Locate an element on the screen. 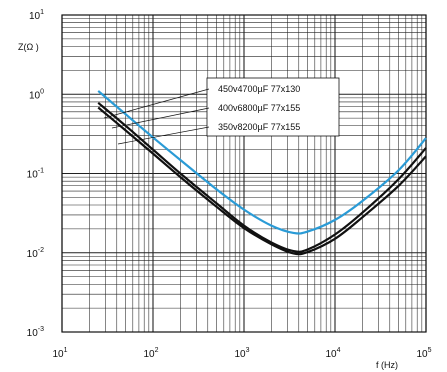 The image size is (447, 372). y-tick-label: 10⁻¹ is located at coordinates (35, 174).